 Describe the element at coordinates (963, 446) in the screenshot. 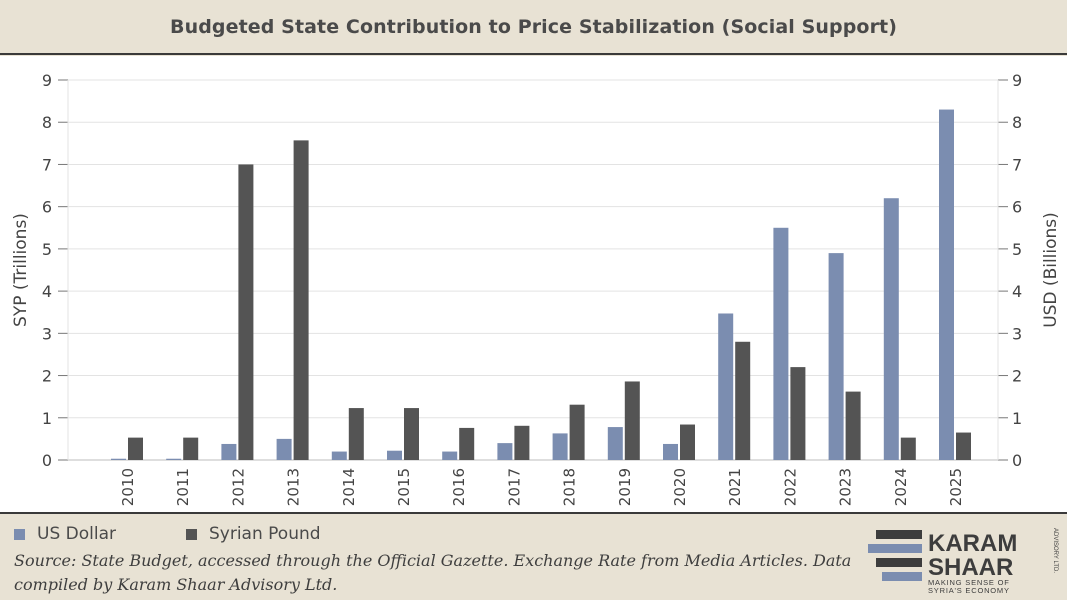

I see `bar-syp-2025` at that location.